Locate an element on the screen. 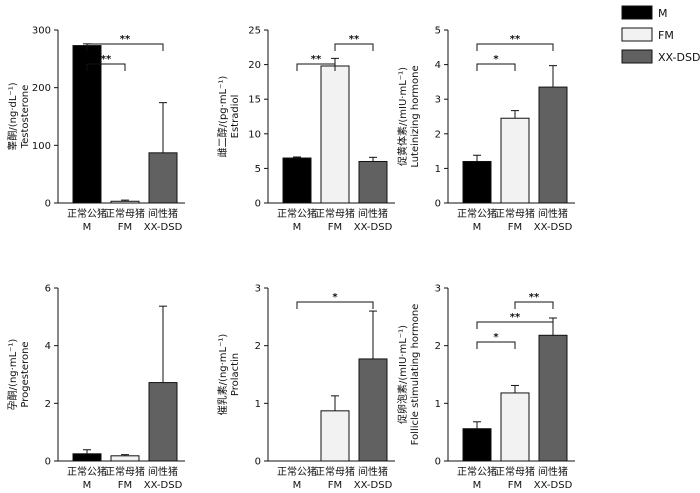 Image resolution: width=700 pixels, height=493 pixels. y-tick-label: 200 is located at coordinates (41, 88).